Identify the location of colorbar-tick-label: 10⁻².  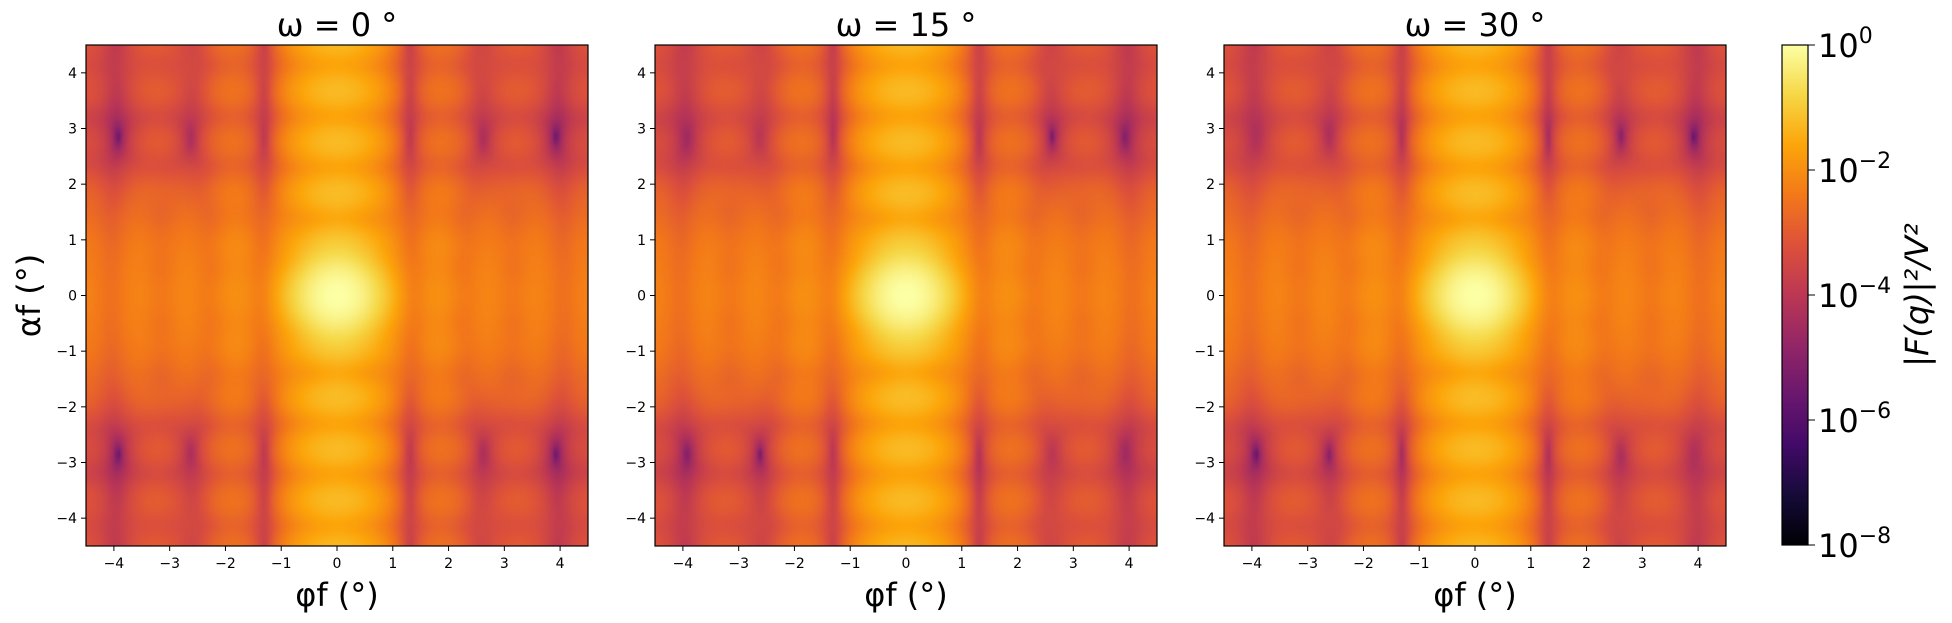
(1854, 169).